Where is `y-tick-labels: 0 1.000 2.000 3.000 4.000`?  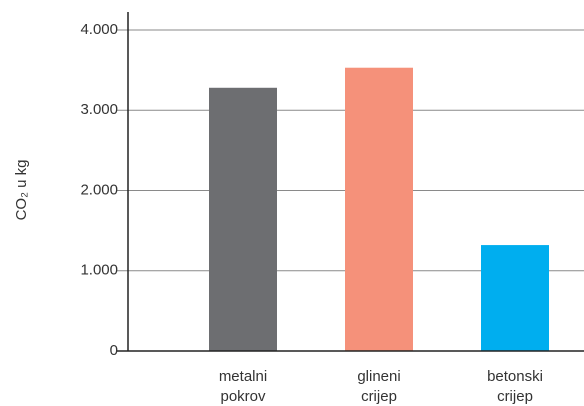 y-tick-labels: 0 1.000 2.000 3.000 4.000 is located at coordinates (99, 190).